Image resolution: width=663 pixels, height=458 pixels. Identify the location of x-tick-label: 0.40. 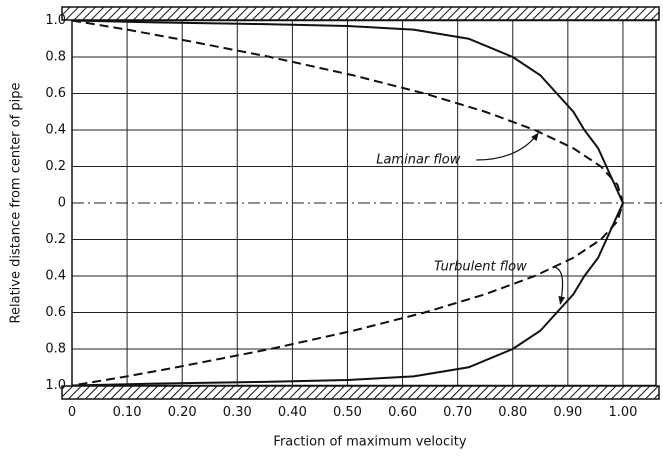
(292, 412).